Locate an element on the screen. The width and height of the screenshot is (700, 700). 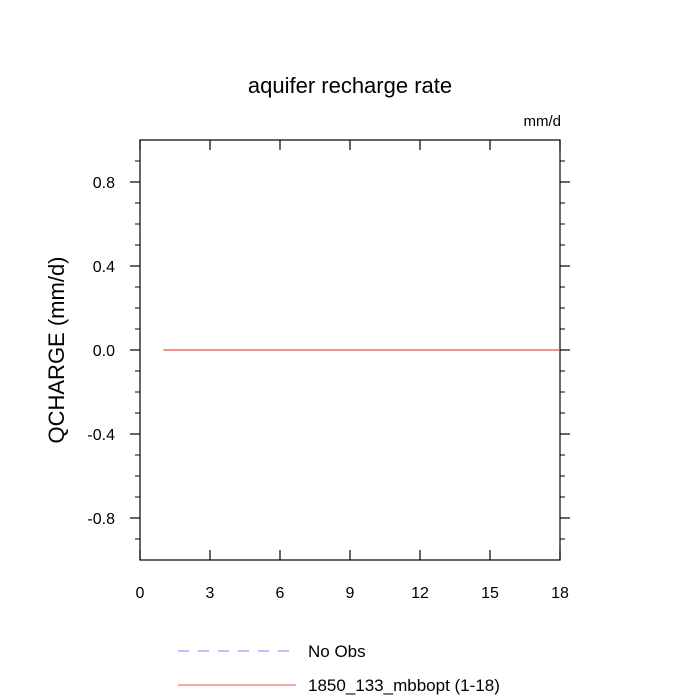
chart-title: aquifer recharge rate is located at coordinates (350, 85).